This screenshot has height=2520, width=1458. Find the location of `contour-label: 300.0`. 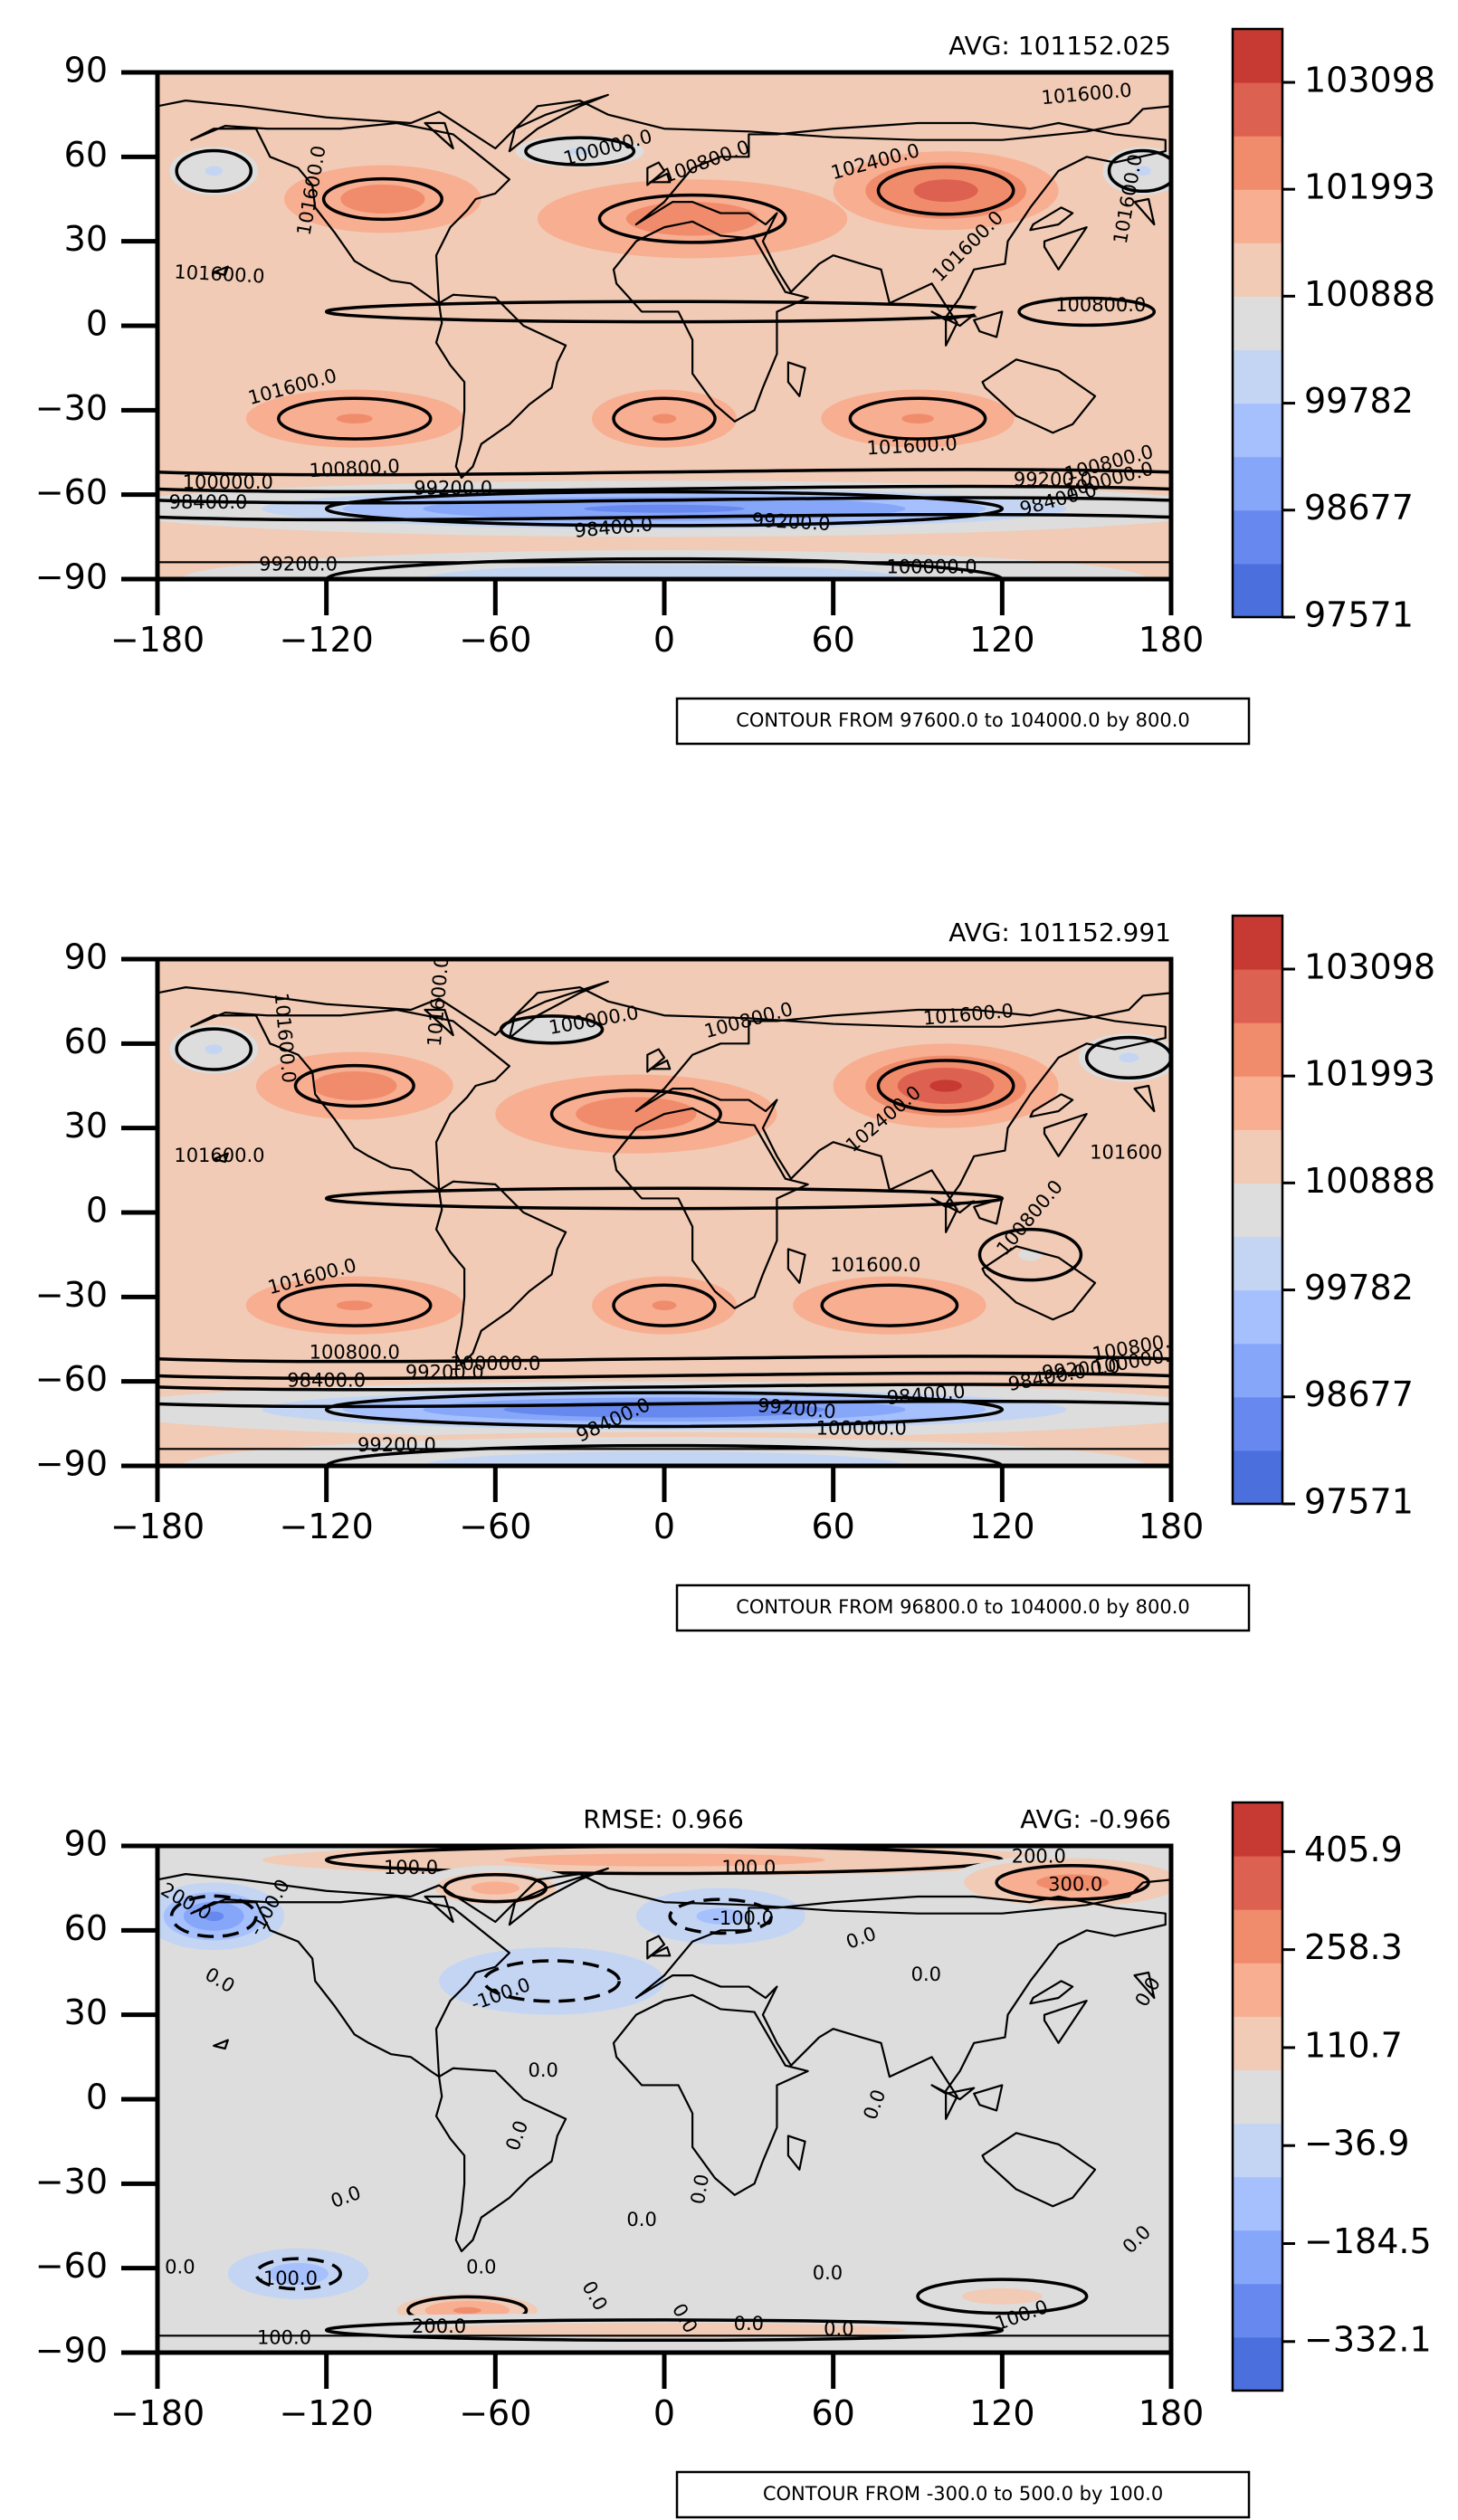

contour-label: 300.0 is located at coordinates (1075, 1885).